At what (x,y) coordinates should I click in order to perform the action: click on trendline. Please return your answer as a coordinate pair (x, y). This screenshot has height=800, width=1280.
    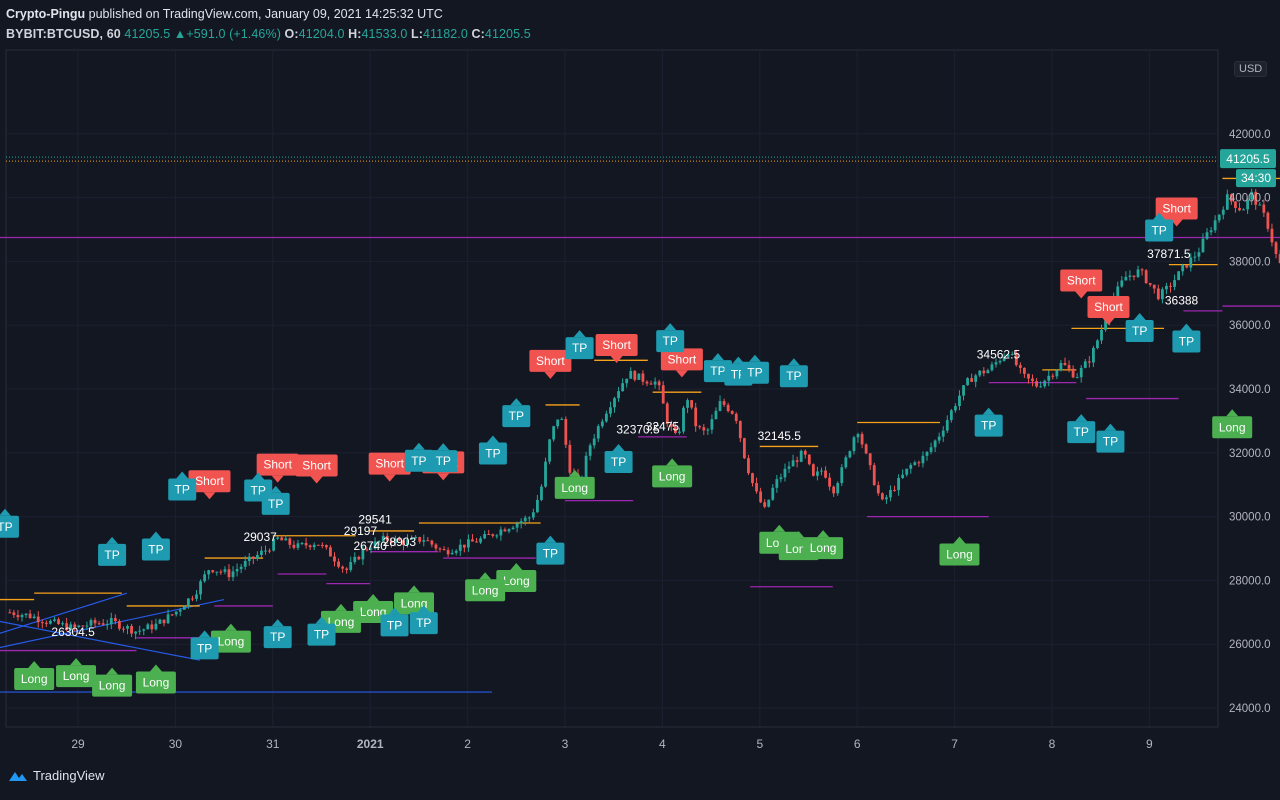
    Looking at the image, I should click on (100, 640).